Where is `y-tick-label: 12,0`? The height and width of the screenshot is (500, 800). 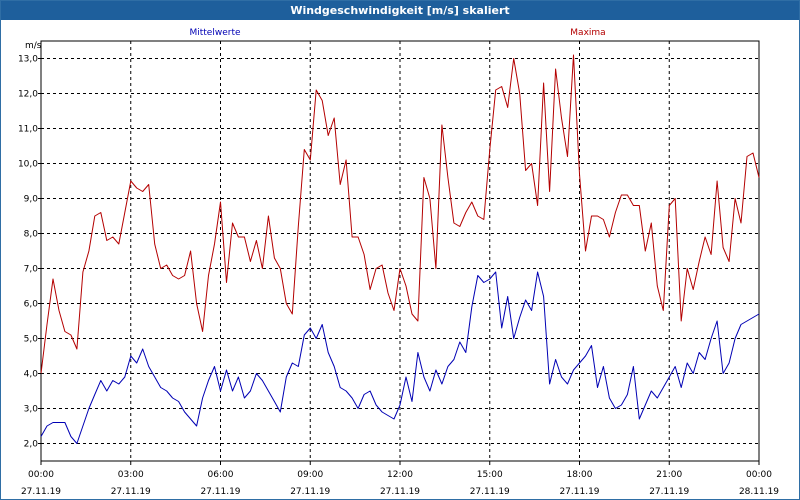
y-tick-label: 12,0 is located at coordinates (28, 95).